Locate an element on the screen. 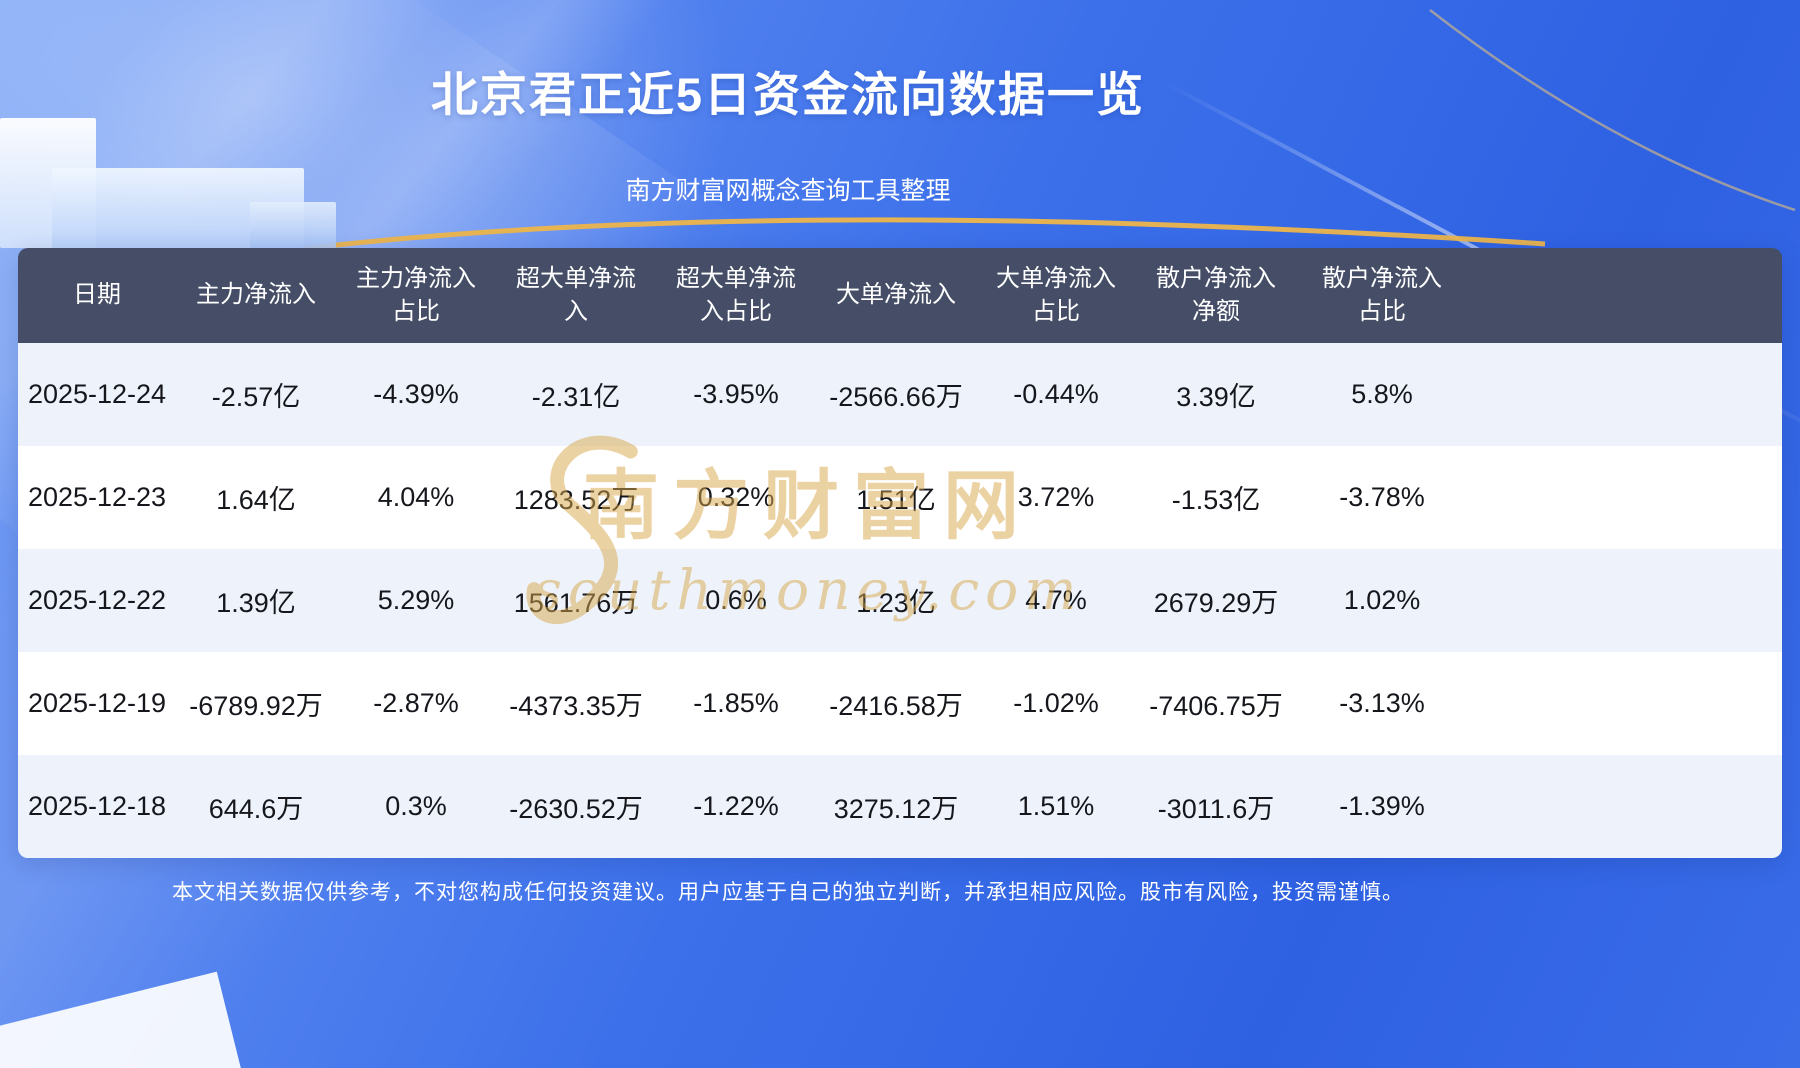 Image resolution: width=1800 pixels, height=1068 pixels. value-cell: -7406.75万 is located at coordinates (1216, 703).